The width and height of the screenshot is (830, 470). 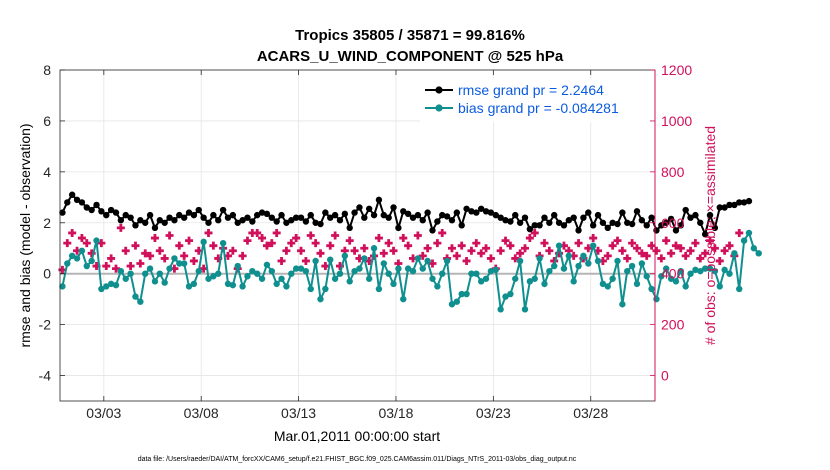 What do you see at coordinates (410, 35) in the screenshot?
I see `chart-title-line1: Tropics 35805 / 35871 = 99.816%` at bounding box center [410, 35].